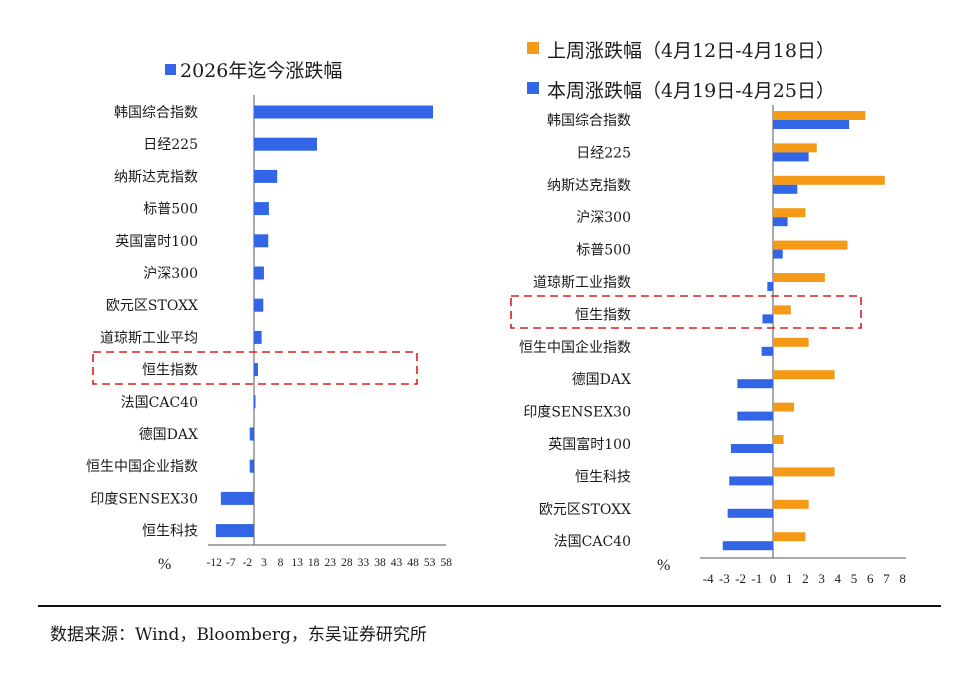 The height and width of the screenshot is (674, 960). What do you see at coordinates (740, 578) in the screenshot?
I see `right-tick-label: -2` at bounding box center [740, 578].